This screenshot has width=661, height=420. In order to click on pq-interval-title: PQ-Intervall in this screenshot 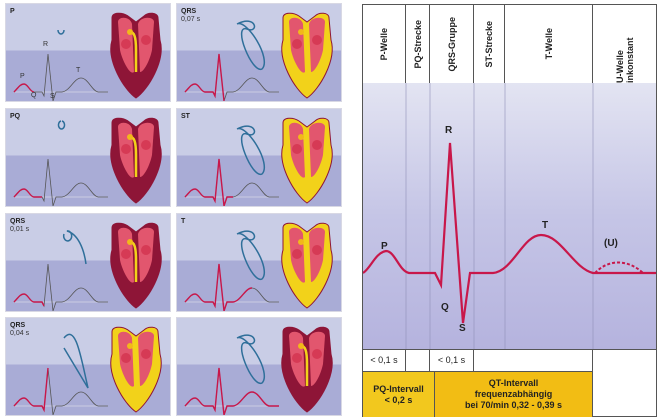, I will do `click(398, 388)`.